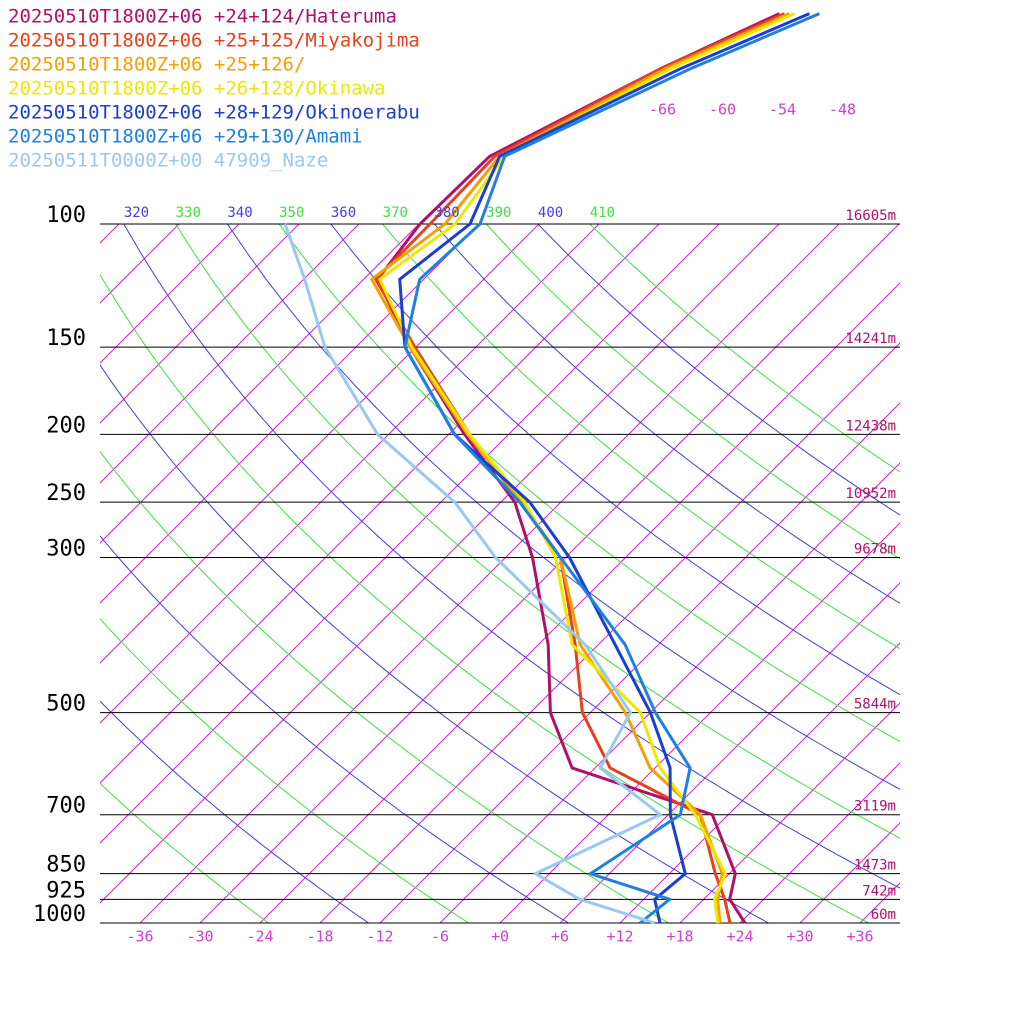  I want to click on y-tick-label: 300, so click(66, 549).